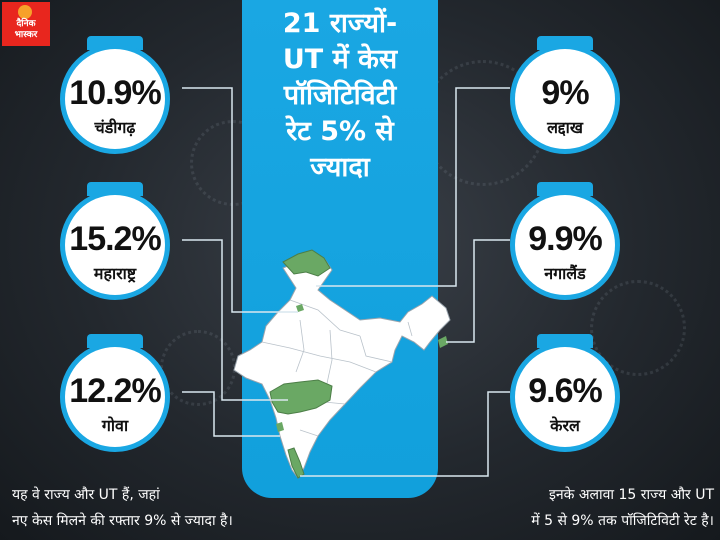 The width and height of the screenshot is (720, 540). Describe the element at coordinates (300, 308) in the screenshot. I see `chandigarh-region` at that location.